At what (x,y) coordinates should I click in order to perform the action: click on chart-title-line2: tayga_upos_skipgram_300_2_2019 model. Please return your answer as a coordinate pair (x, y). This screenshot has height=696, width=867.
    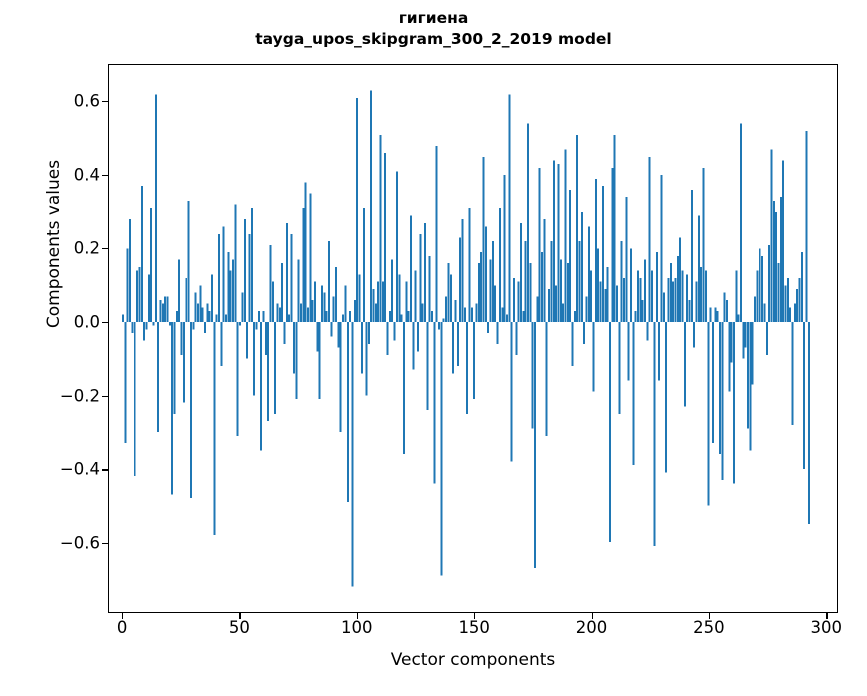
    Looking at the image, I should click on (433, 39).